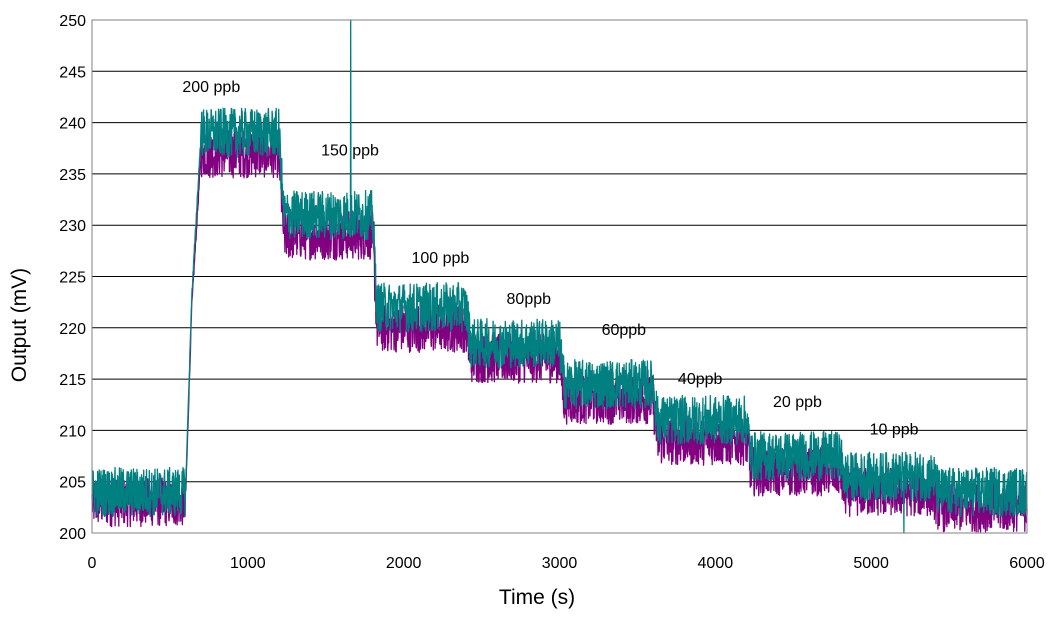 The height and width of the screenshot is (617, 1061). Describe the element at coordinates (716, 563) in the screenshot. I see `x-tick-label: 4000` at that location.